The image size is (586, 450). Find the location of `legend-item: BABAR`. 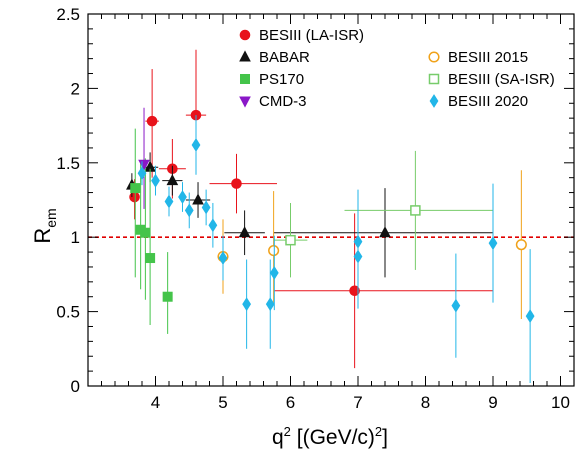

legend-item: BABAR is located at coordinates (274, 57).